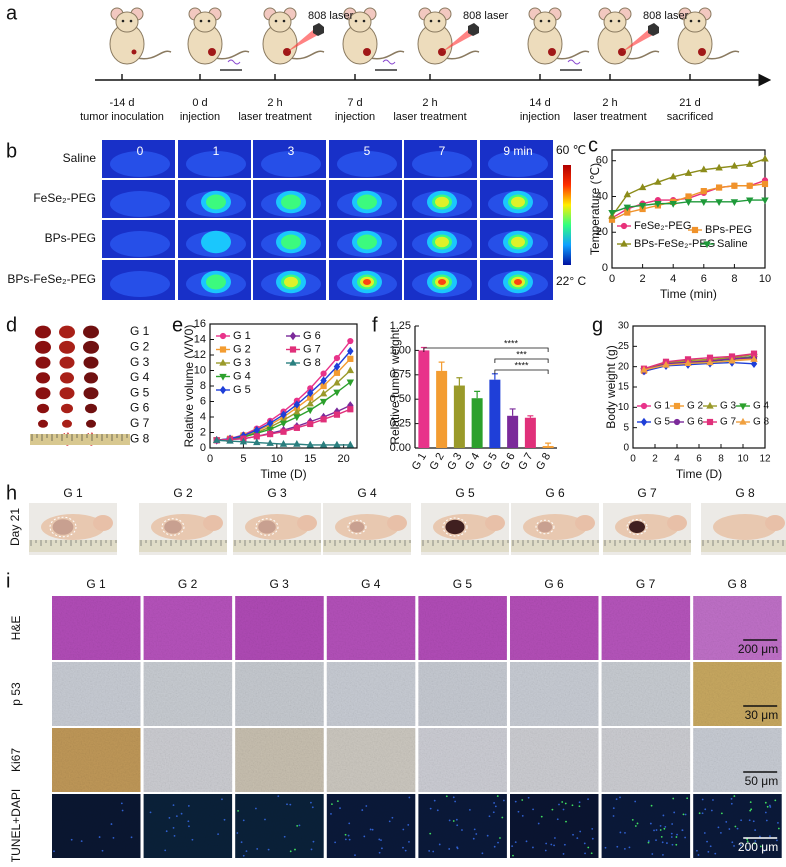 Image resolution: width=786 pixels, height=867 pixels. Describe the element at coordinates (574, 62) in the screenshot. I see `drug` at that location.